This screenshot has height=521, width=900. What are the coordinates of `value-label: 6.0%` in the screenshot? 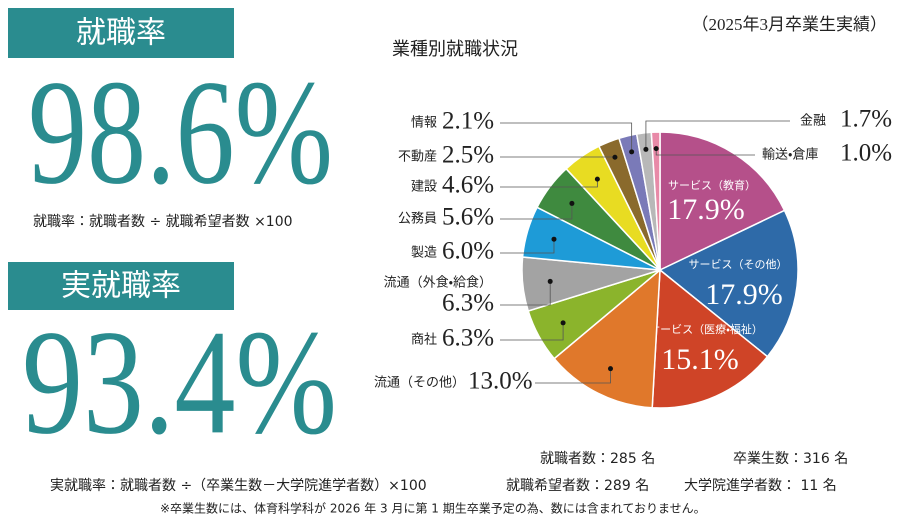 It's located at (468, 251).